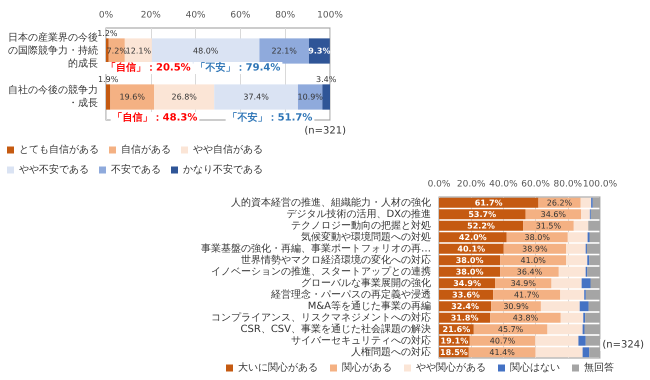 The width and height of the screenshot is (650, 380). I want to click on y-tick-label: 気候変動や環境問題への対処, so click(366, 236).